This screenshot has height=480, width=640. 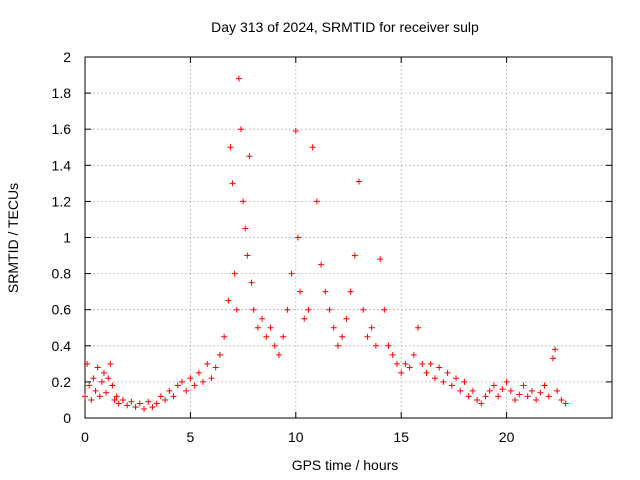 What do you see at coordinates (401, 437) in the screenshot?
I see `x-tick-label: 15` at bounding box center [401, 437].